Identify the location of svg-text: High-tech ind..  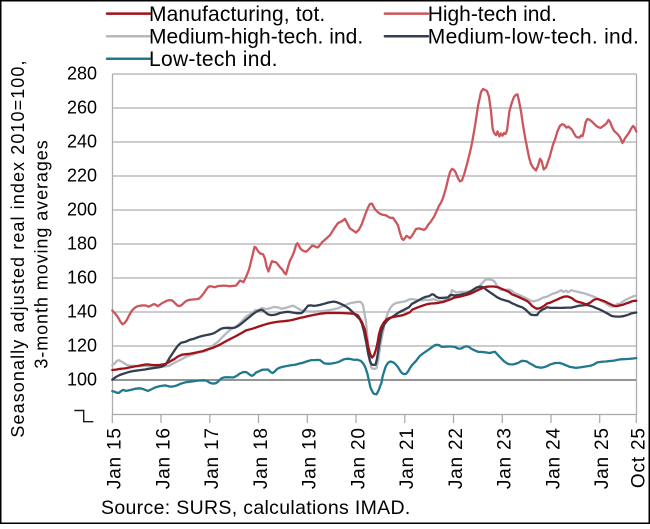
(492, 14).